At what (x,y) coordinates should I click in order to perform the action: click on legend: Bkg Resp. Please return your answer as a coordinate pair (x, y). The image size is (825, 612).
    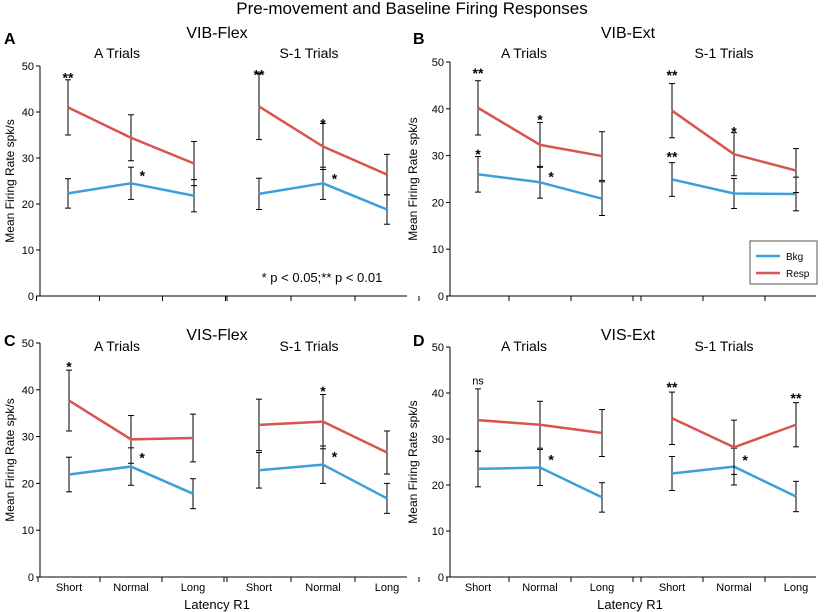
    Looking at the image, I should click on (783, 262).